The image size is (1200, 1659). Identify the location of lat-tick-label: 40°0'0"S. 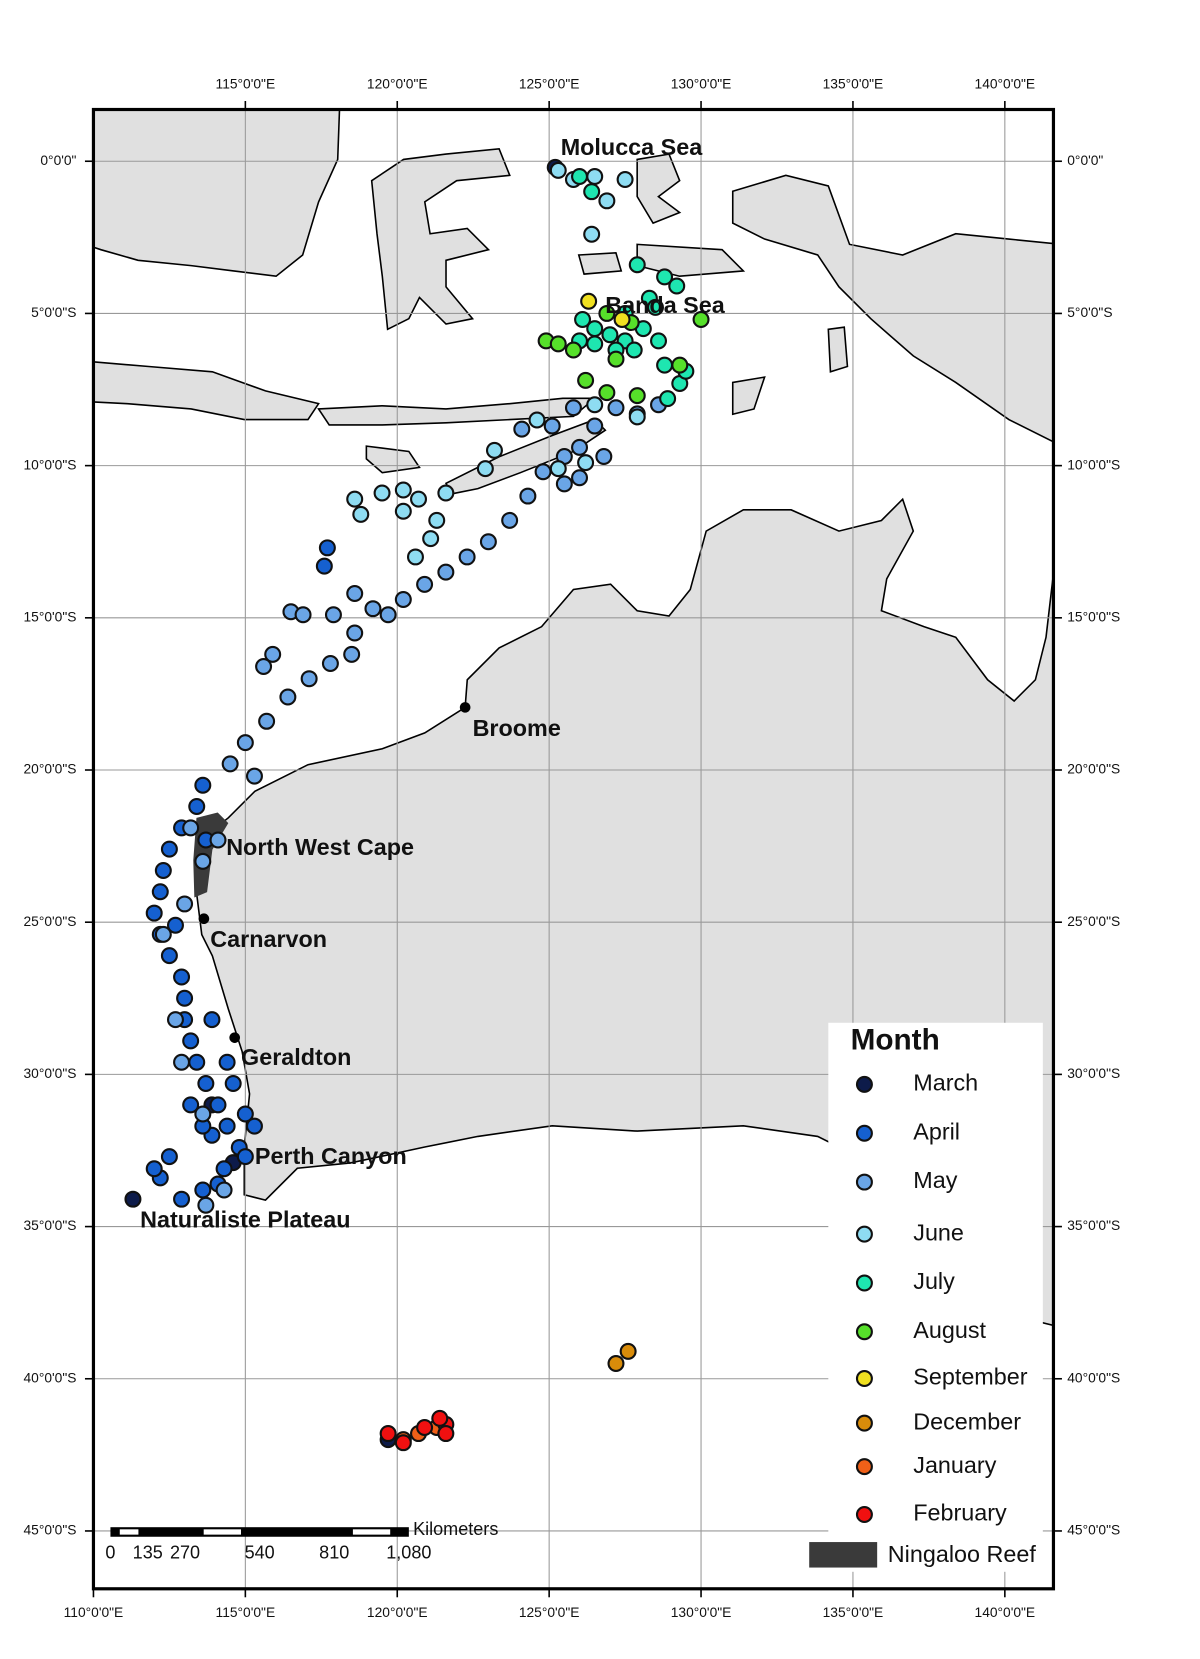
(50, 1377).